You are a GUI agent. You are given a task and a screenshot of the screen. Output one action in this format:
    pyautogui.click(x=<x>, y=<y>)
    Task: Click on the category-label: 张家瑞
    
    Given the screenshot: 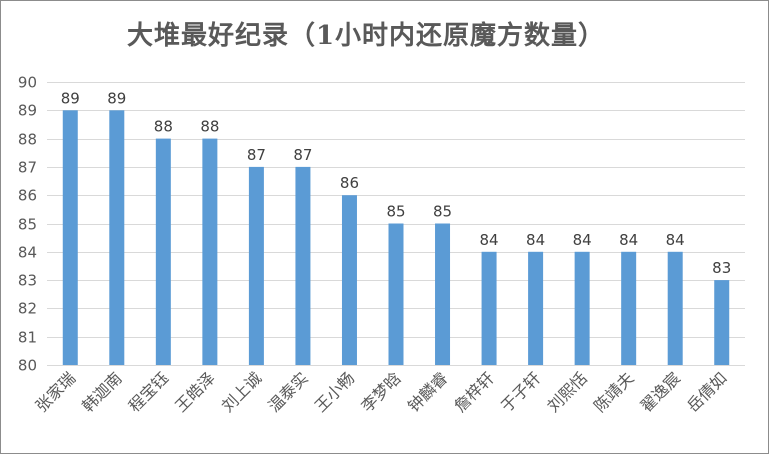 What is the action you would take?
    pyautogui.click(x=55, y=391)
    